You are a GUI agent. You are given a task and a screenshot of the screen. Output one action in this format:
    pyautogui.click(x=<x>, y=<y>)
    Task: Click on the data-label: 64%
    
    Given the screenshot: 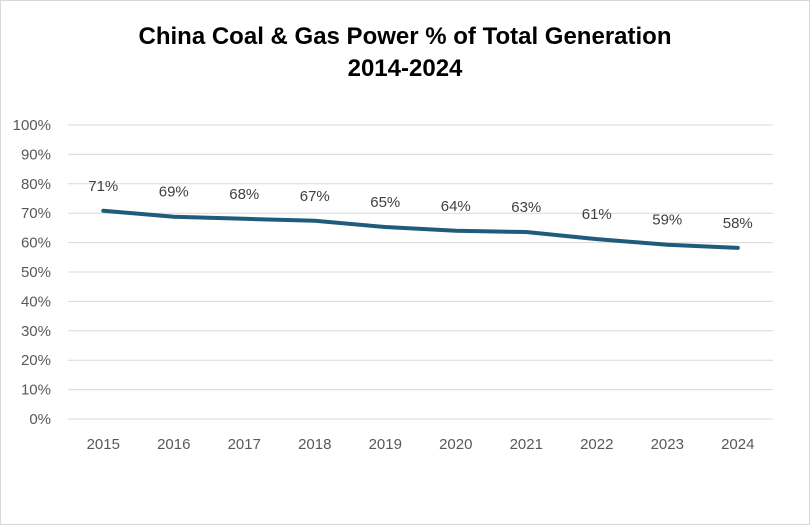 What is the action you would take?
    pyautogui.click(x=456, y=206)
    